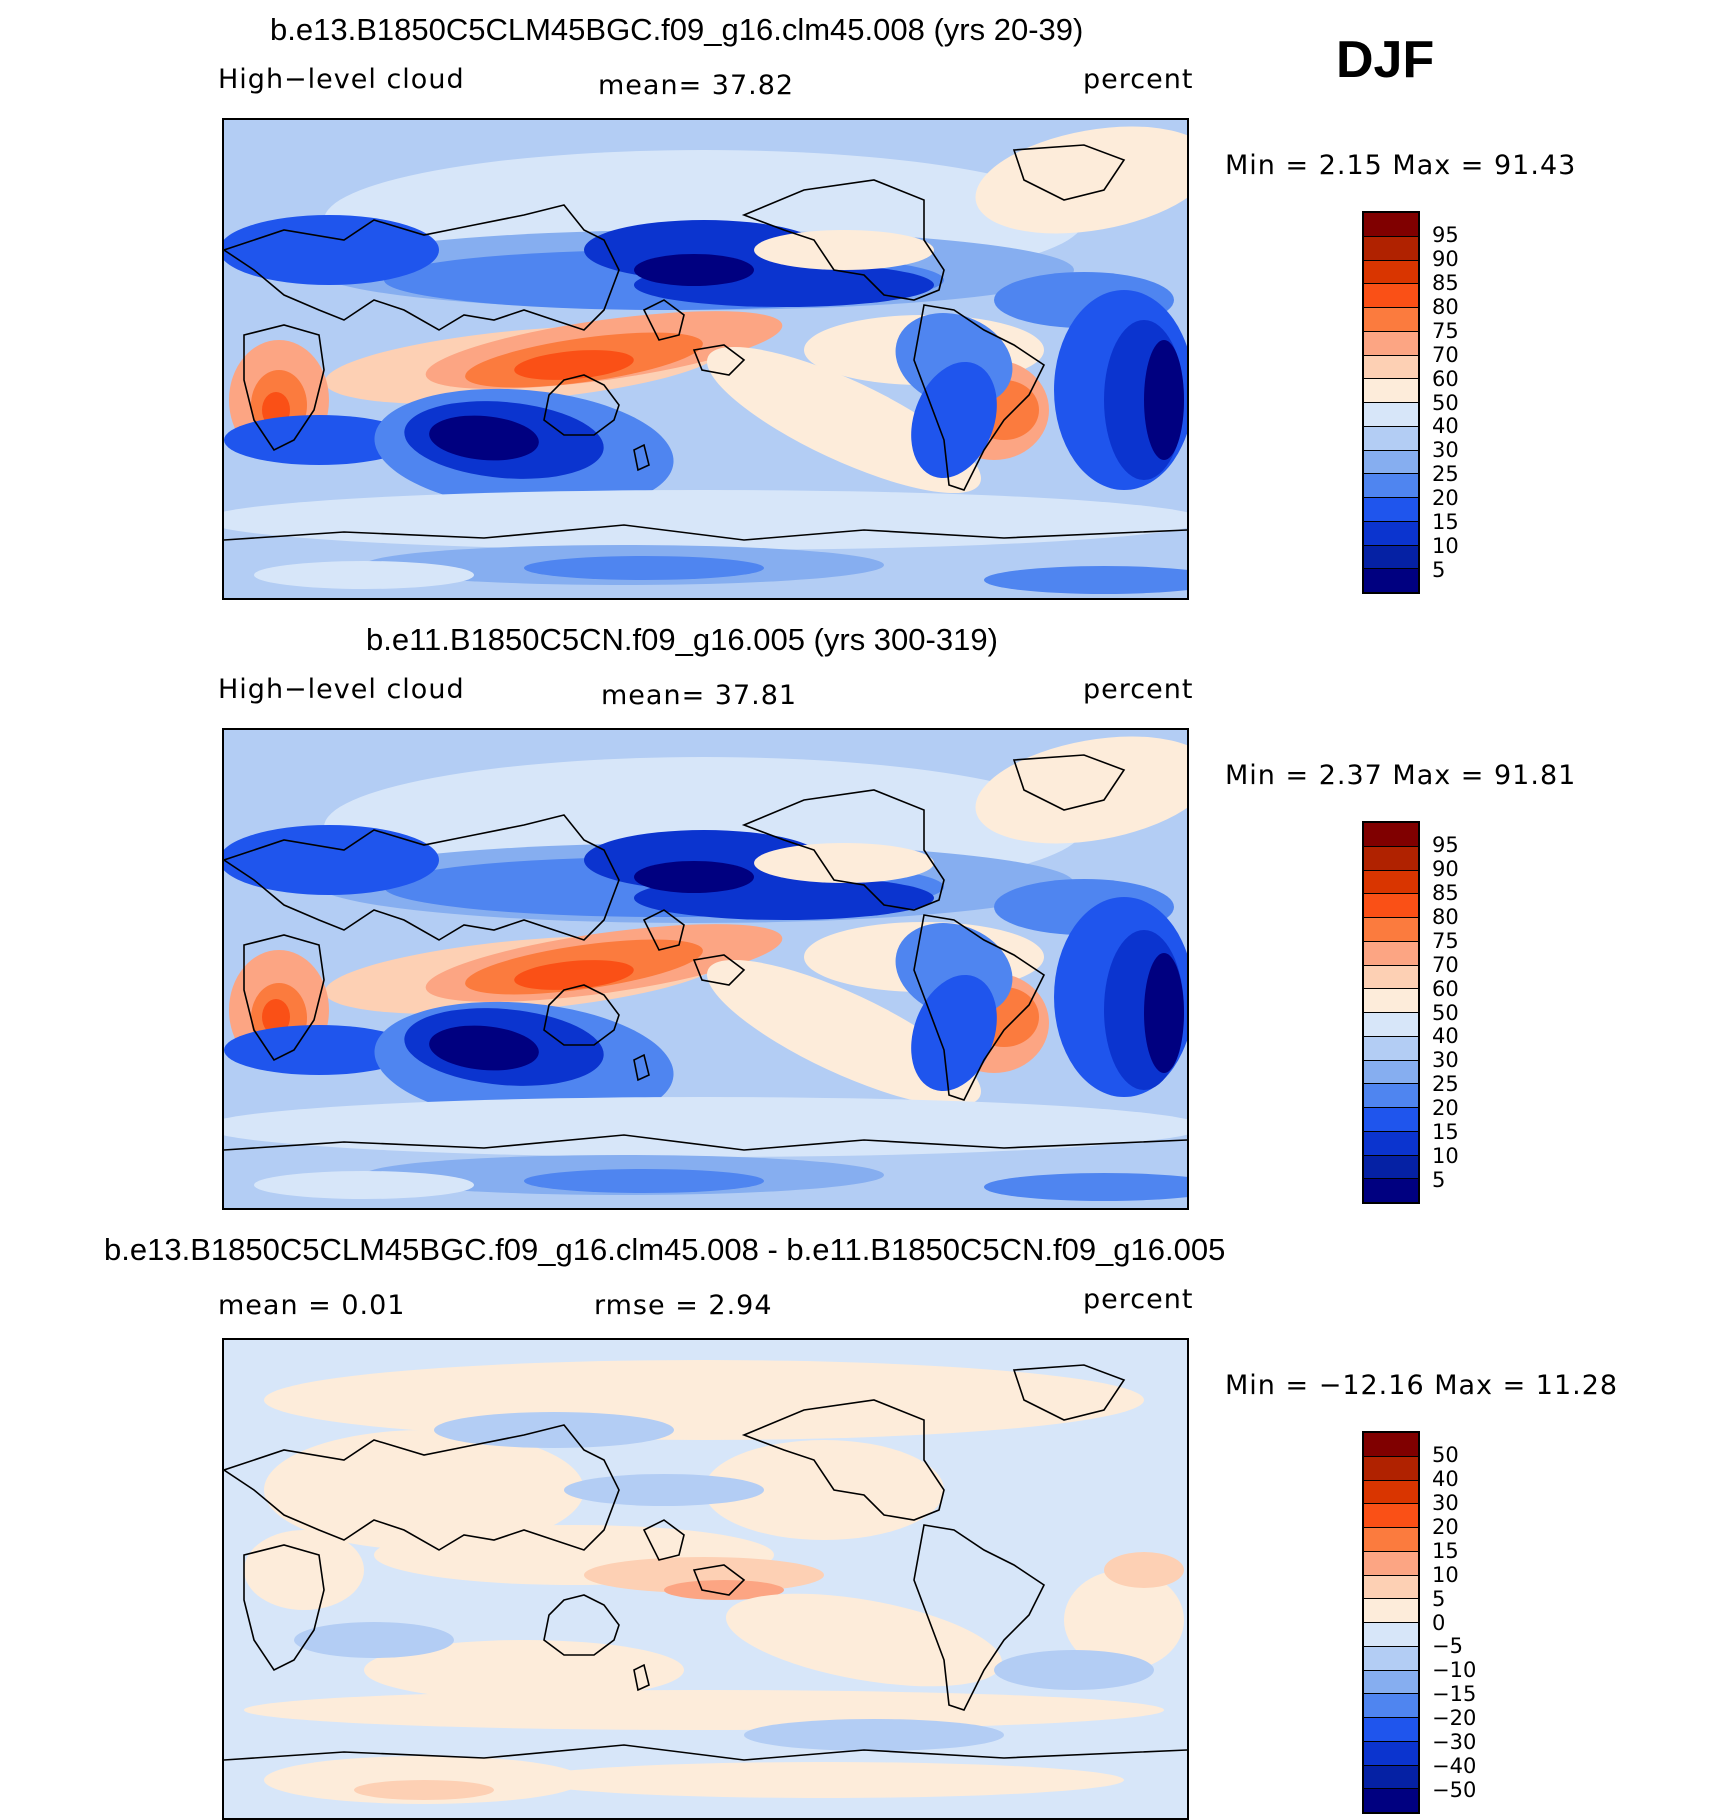  Describe the element at coordinates (1445, 1156) in the screenshot. I see `colorbar-label: 10` at that location.